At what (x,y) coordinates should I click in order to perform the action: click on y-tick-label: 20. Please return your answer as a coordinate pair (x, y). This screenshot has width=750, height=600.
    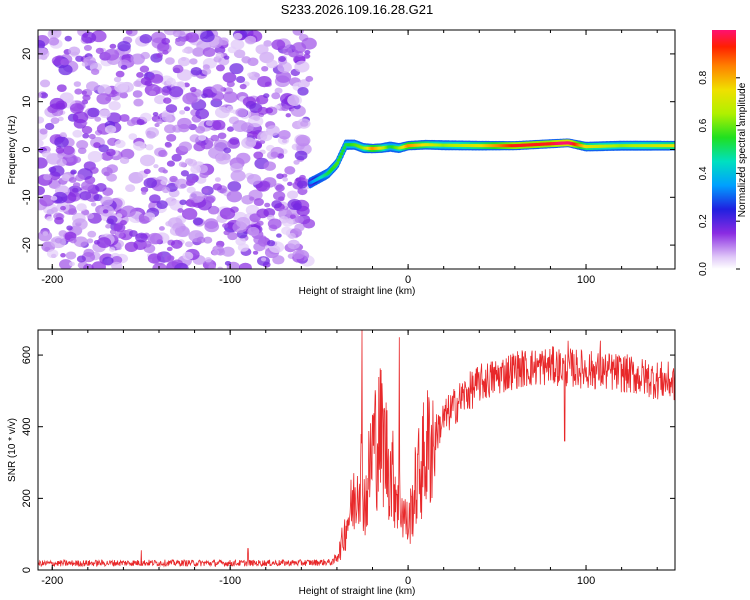
    Looking at the image, I should click on (27, 54).